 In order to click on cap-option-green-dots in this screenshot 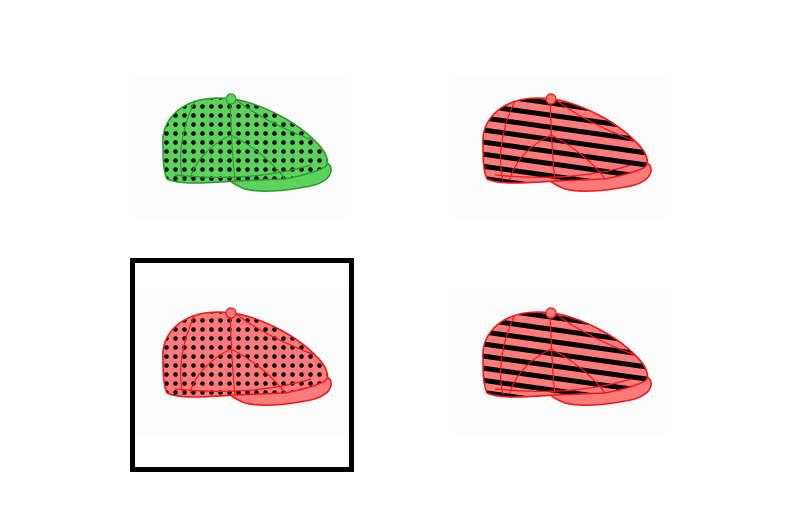, I will do `click(240, 147)`.